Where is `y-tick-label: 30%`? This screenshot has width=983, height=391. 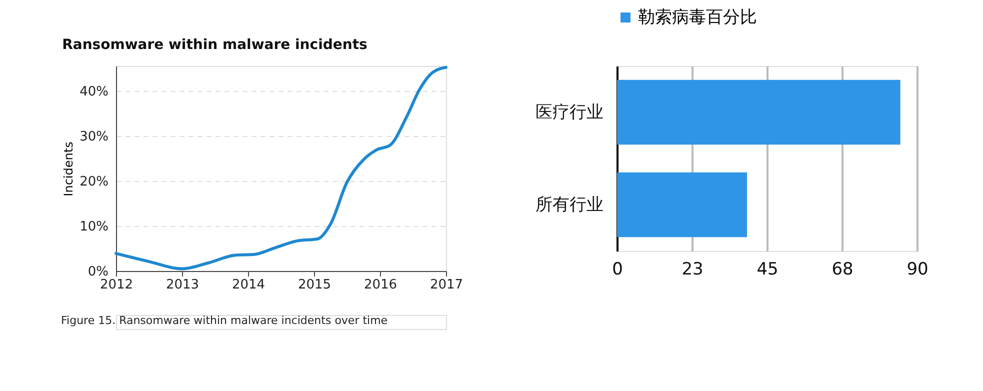 y-tick-label: 30% is located at coordinates (94, 136).